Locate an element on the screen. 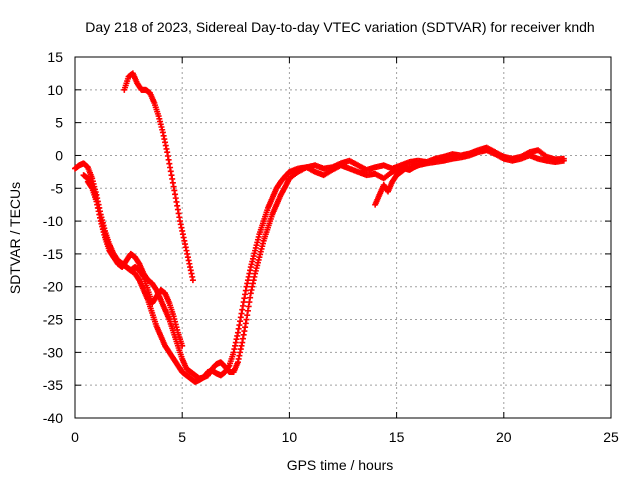 Image resolution: width=640 pixels, height=480 pixels. x-tick-label: 25 is located at coordinates (611, 437).